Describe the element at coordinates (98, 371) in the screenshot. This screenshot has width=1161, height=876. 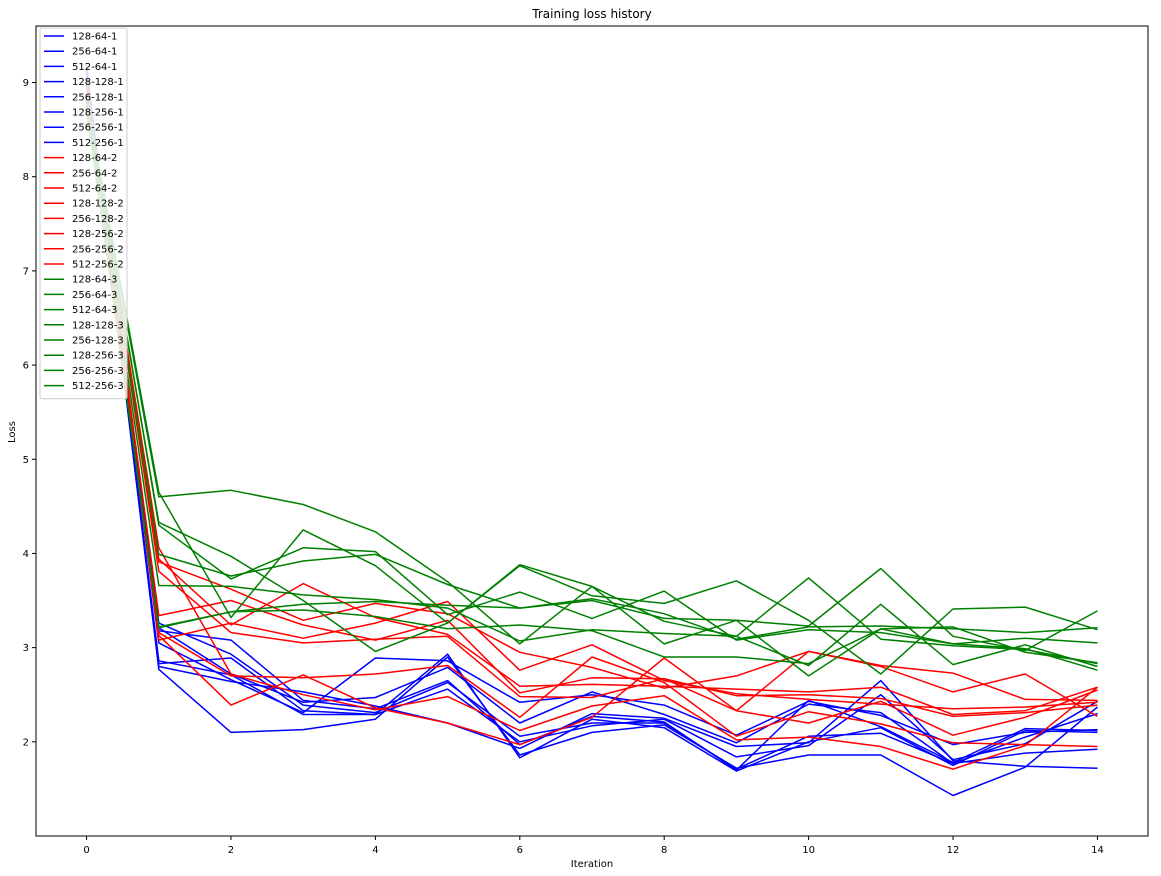
I see `legend-label: 256-256-3` at that location.